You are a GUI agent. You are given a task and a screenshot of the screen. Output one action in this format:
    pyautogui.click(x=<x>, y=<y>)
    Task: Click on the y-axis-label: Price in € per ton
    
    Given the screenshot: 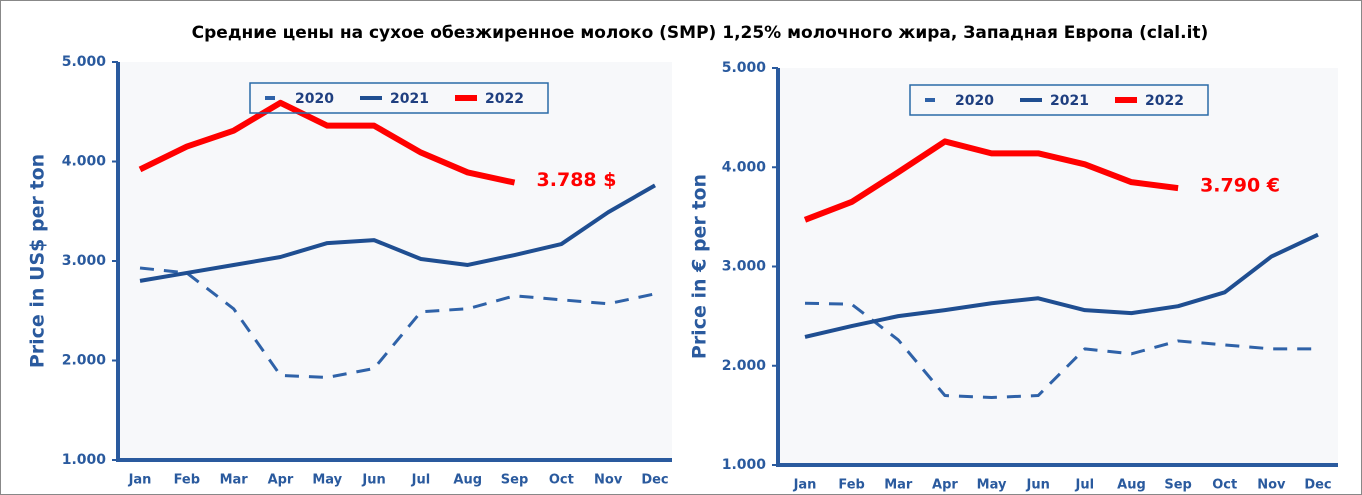 What is the action you would take?
    pyautogui.click(x=700, y=266)
    